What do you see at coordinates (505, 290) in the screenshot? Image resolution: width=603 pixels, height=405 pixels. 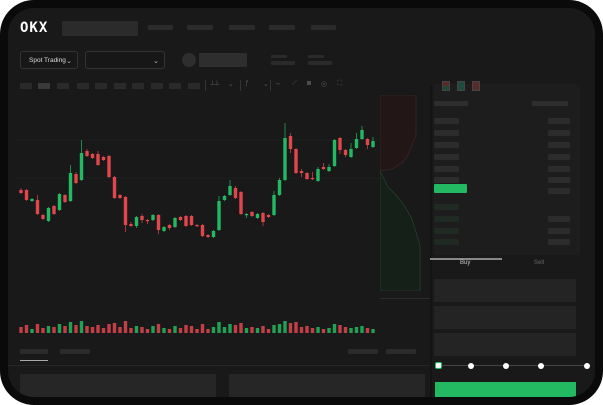 I see `price-input` at bounding box center [505, 290].